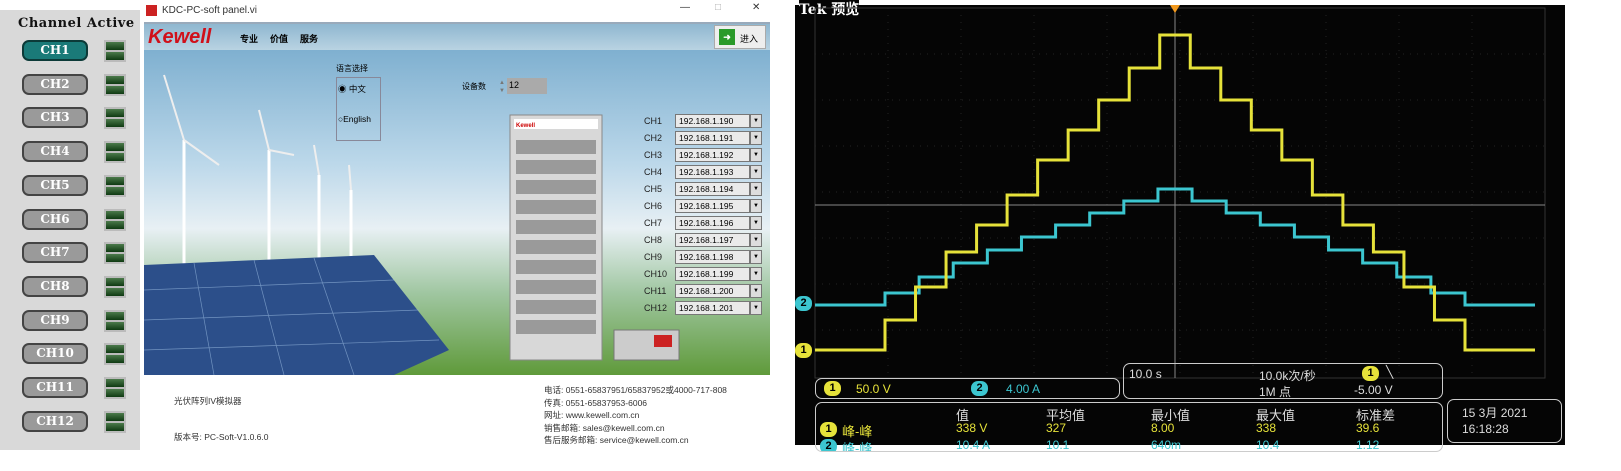 The height and width of the screenshot is (471, 1621). What do you see at coordinates (712, 189) in the screenshot?
I see `ip-address-select: 192.168.1.194` at bounding box center [712, 189].